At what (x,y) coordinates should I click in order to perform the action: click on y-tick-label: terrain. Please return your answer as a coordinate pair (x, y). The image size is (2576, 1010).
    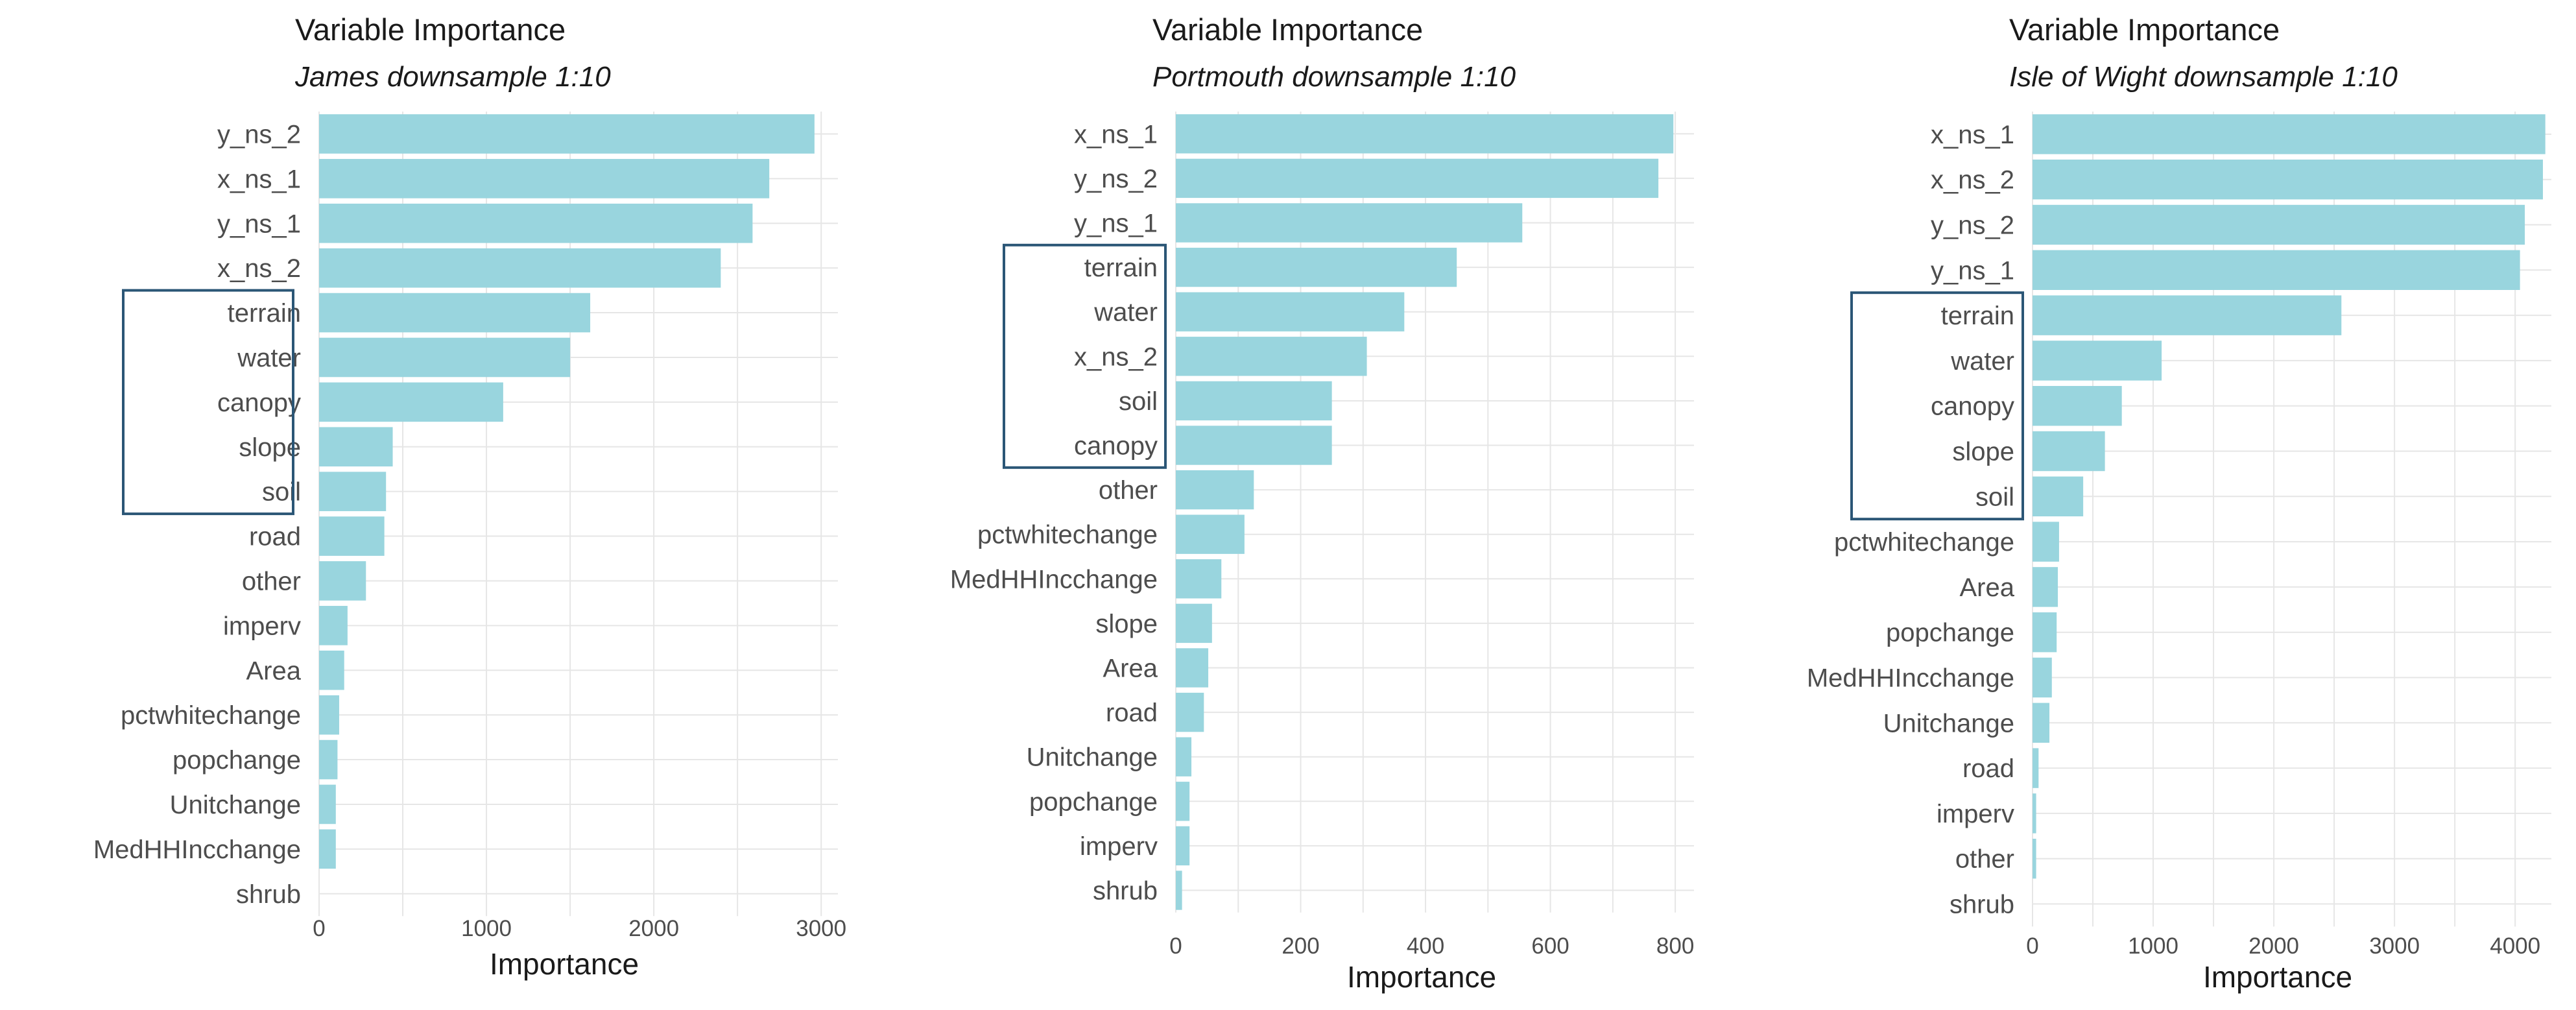
    Looking at the image, I should click on (1121, 268).